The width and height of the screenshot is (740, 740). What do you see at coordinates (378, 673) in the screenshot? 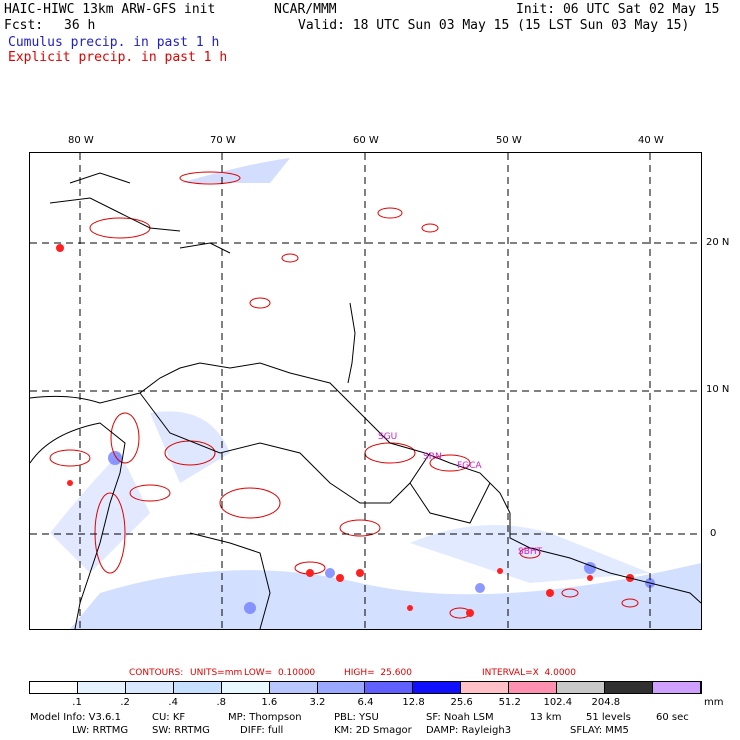
I see `contours-high: HIGH= 25.600` at bounding box center [378, 673].